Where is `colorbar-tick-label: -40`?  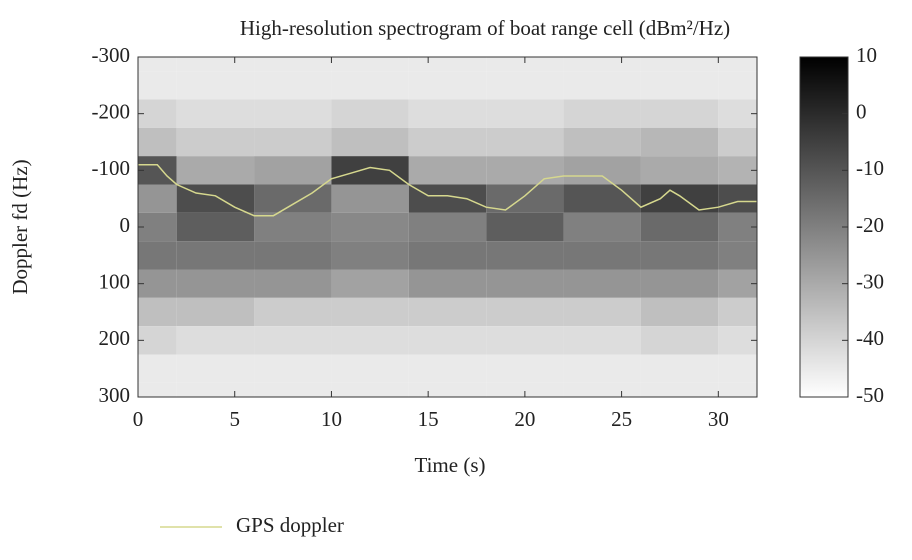
colorbar-tick-label: -40 is located at coordinates (870, 338).